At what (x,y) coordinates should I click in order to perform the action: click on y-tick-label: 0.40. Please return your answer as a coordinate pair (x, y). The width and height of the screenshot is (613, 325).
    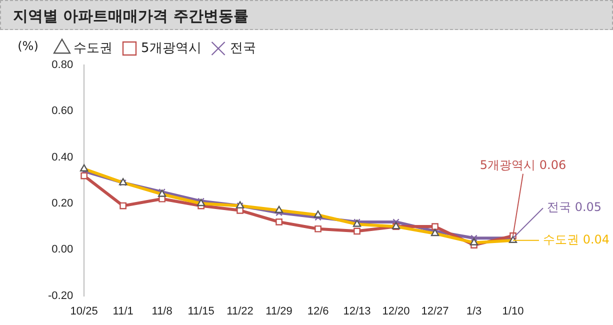
    Looking at the image, I should click on (63, 157).